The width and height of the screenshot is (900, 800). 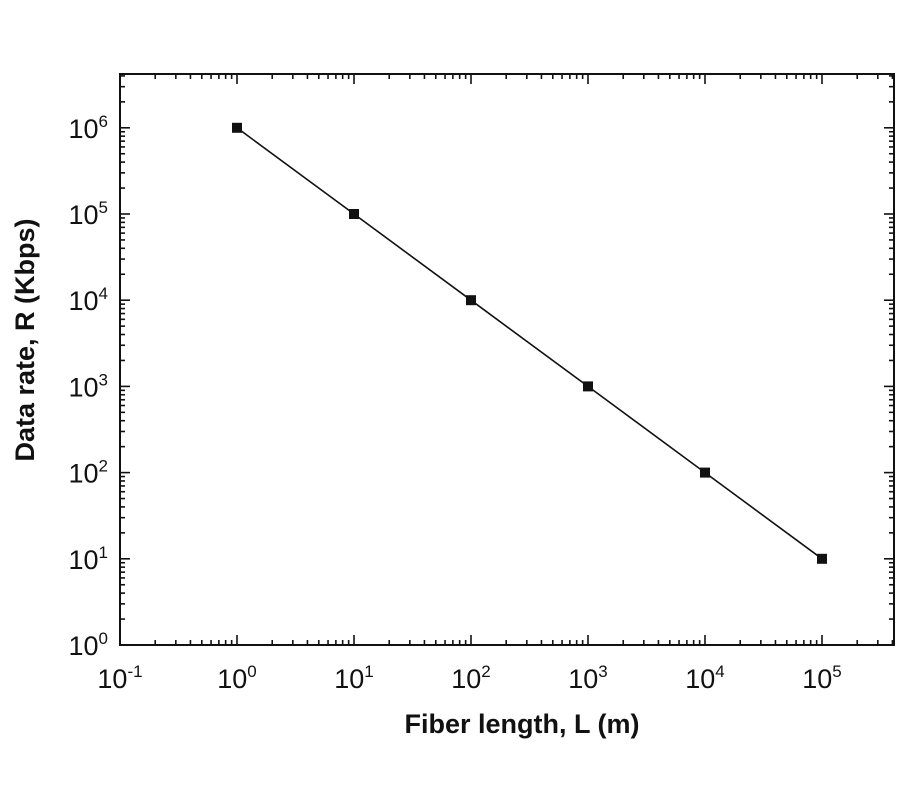 I want to click on x-tick-label: 10³, so click(x=588, y=678).